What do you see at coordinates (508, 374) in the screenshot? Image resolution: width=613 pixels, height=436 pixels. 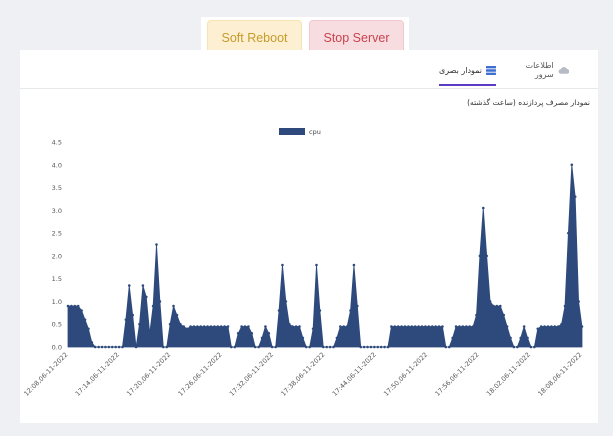 I see `x-tick-label: 18:02,06-11-2022` at bounding box center [508, 374].